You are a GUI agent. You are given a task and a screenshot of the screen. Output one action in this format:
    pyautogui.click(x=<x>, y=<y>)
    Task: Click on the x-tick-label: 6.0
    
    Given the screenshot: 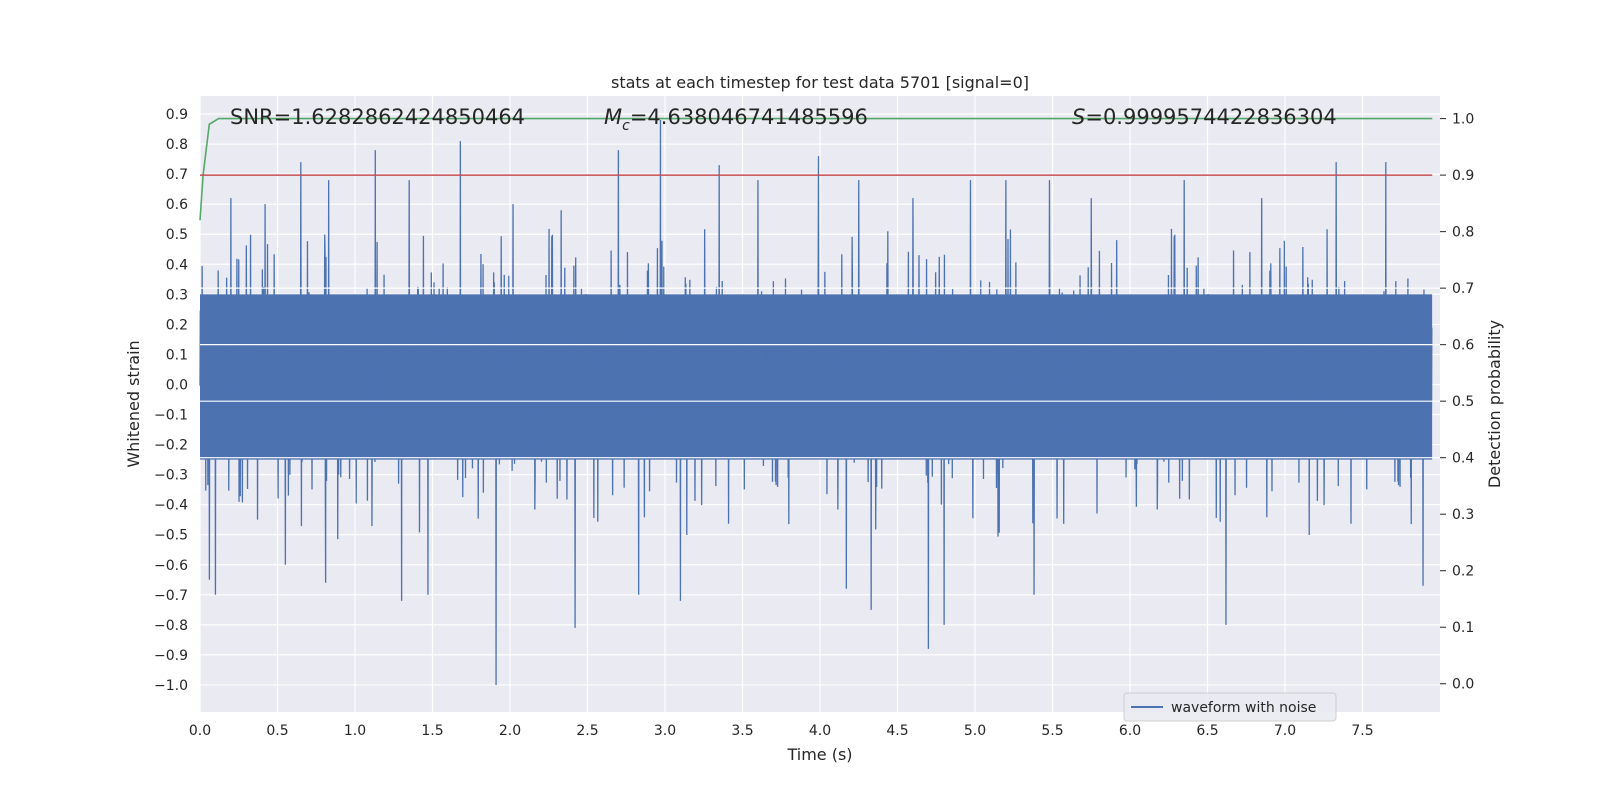 What is the action you would take?
    pyautogui.click(x=1130, y=731)
    